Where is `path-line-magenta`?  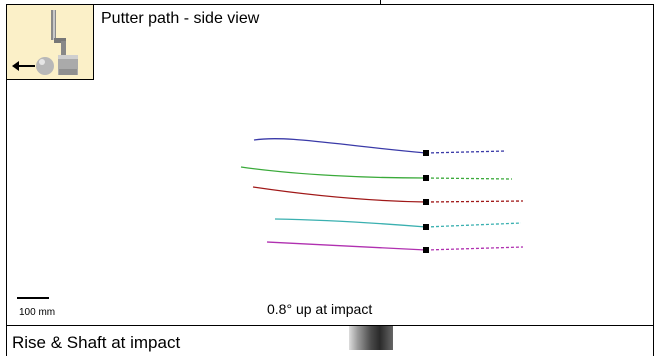 path-line-magenta is located at coordinates (346, 246).